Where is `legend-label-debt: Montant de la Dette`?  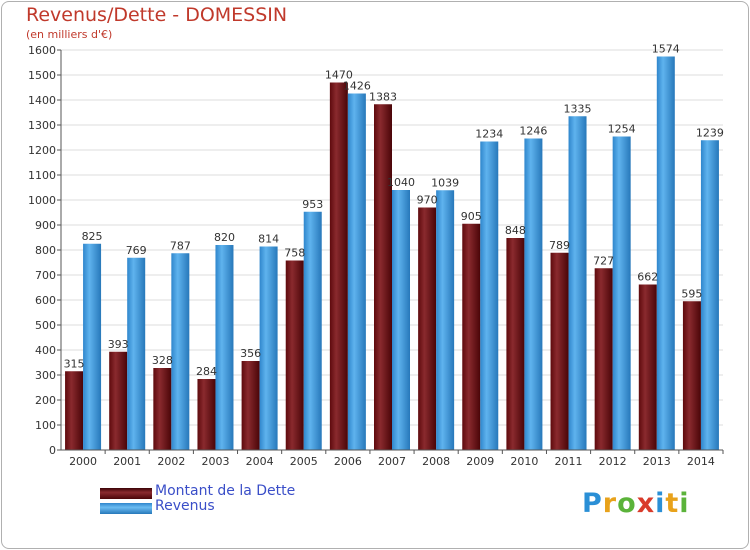
legend-label-debt: Montant de la Dette is located at coordinates (225, 491).